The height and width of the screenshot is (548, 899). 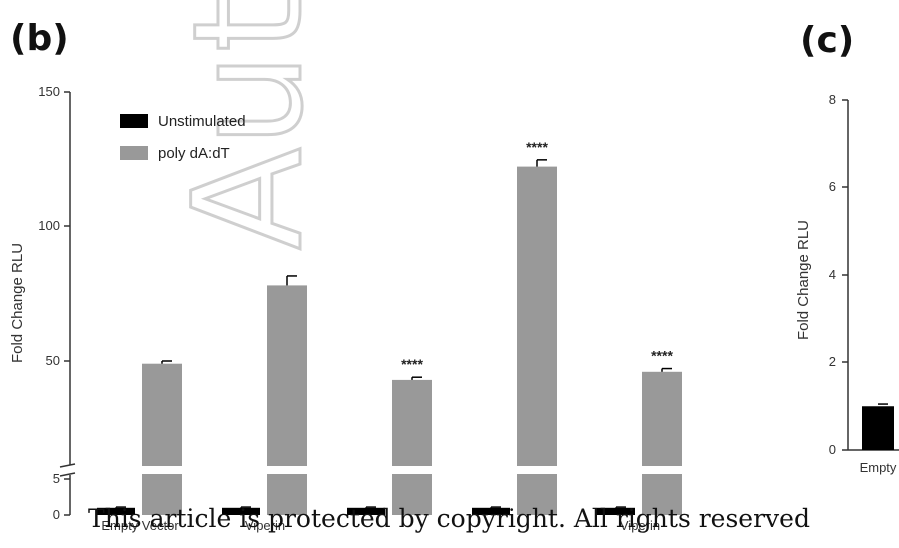 I want to click on y-tick-label: 2, so click(x=832, y=361).